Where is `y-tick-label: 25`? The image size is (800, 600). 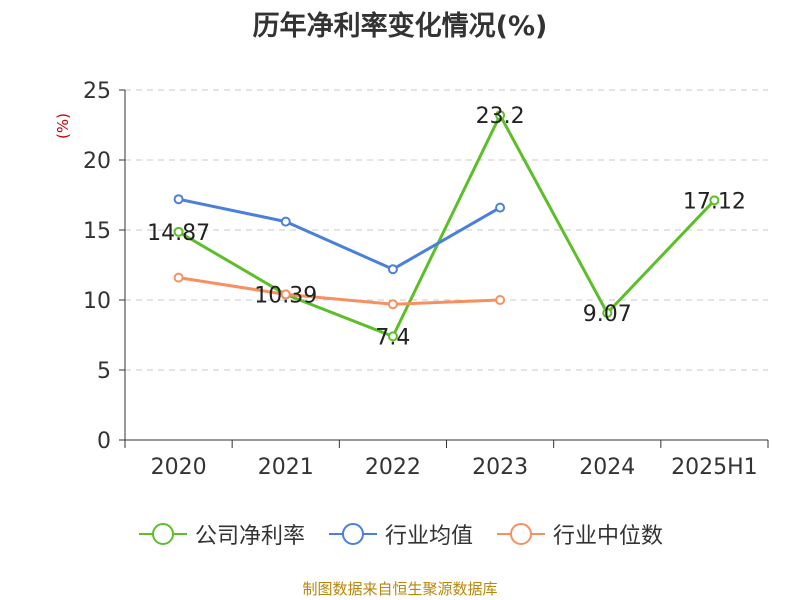
y-tick-label: 25 is located at coordinates (97, 91).